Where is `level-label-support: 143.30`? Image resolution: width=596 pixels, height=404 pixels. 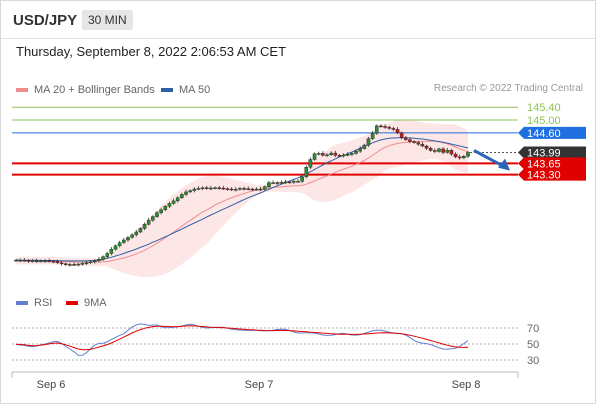 level-label-support: 143.30 is located at coordinates (544, 176).